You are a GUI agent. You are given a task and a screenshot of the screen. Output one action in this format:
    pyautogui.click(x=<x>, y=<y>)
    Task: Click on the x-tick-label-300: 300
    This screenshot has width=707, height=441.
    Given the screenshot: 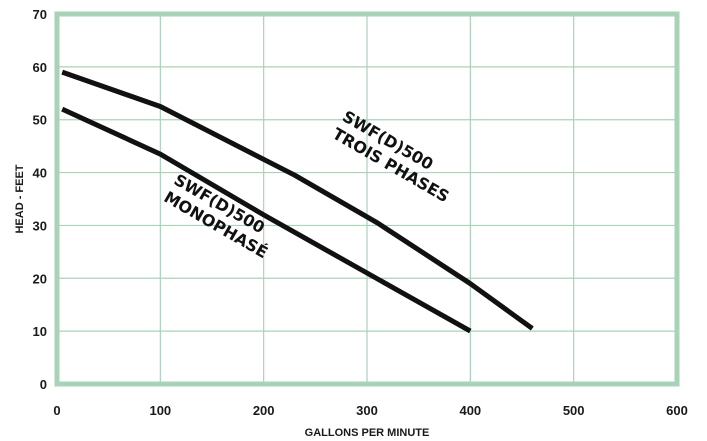 What is the action you would take?
    pyautogui.click(x=367, y=410)
    